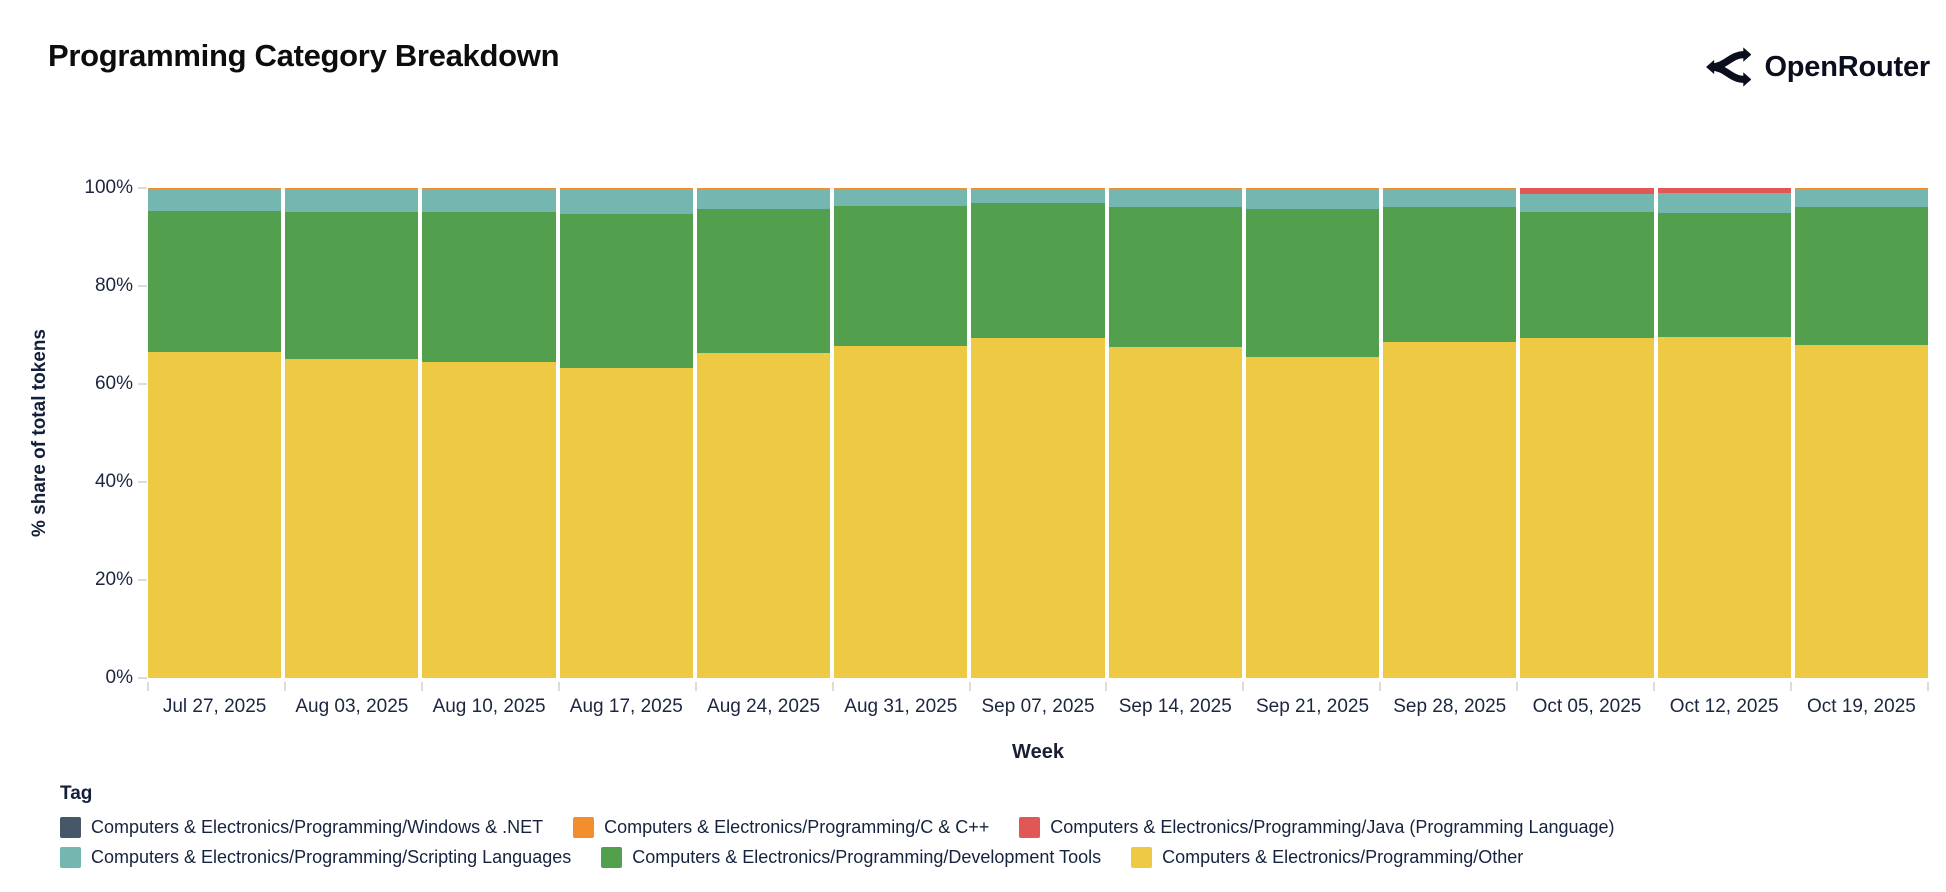 This screenshot has width=1946, height=892. What do you see at coordinates (1038, 752) in the screenshot?
I see `x-axis-title: Week` at bounding box center [1038, 752].